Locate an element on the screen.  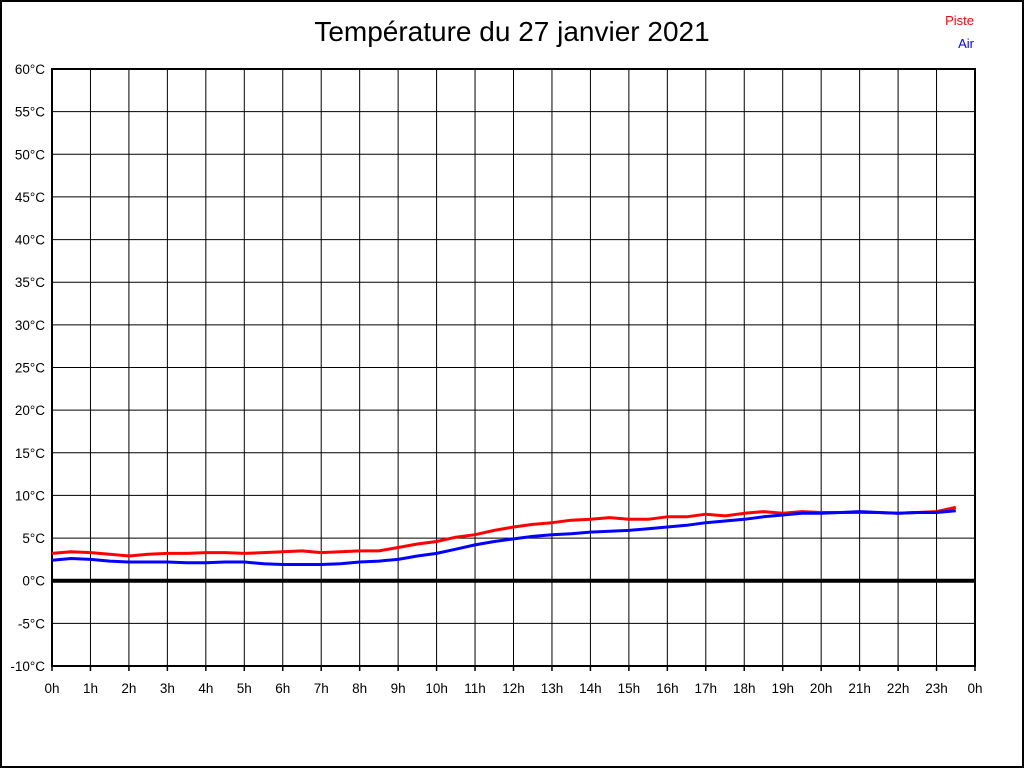
x-tick-label: 6h is located at coordinates (282, 688).